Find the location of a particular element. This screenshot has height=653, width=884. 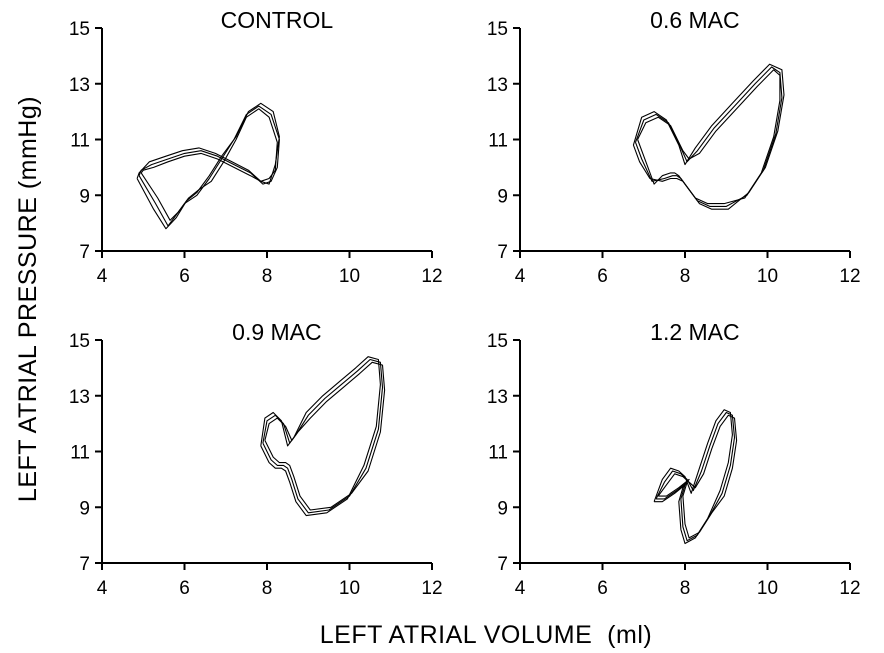

panel-title: 0.6 MAC is located at coordinates (694, 20).